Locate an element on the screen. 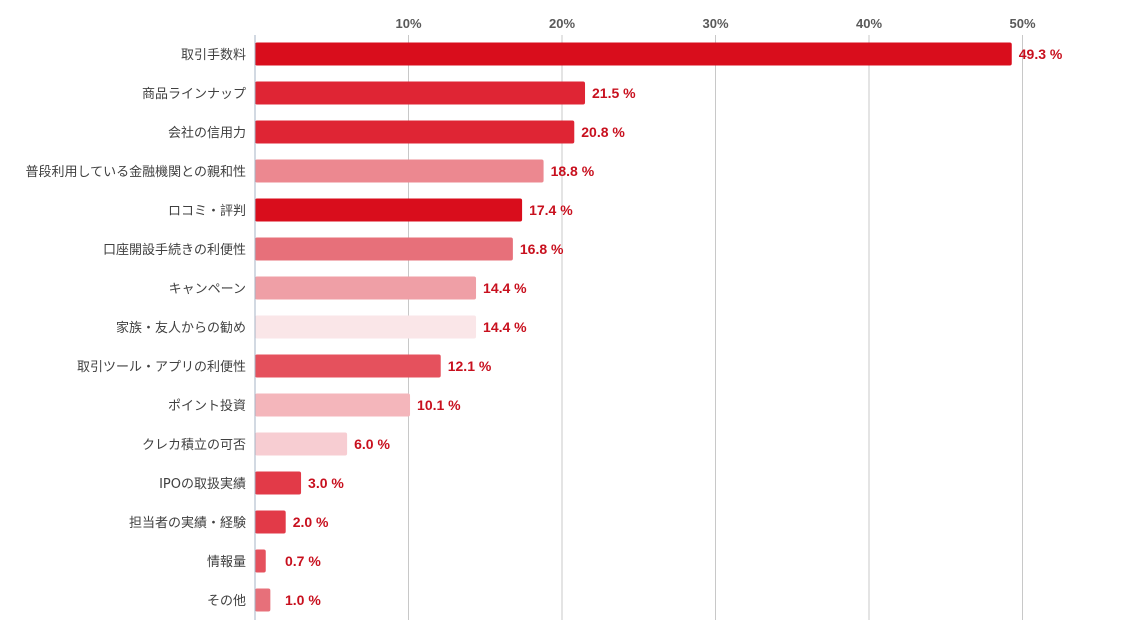 This screenshot has width=1124, height=635. value-label: 20.8 % is located at coordinates (603, 132).